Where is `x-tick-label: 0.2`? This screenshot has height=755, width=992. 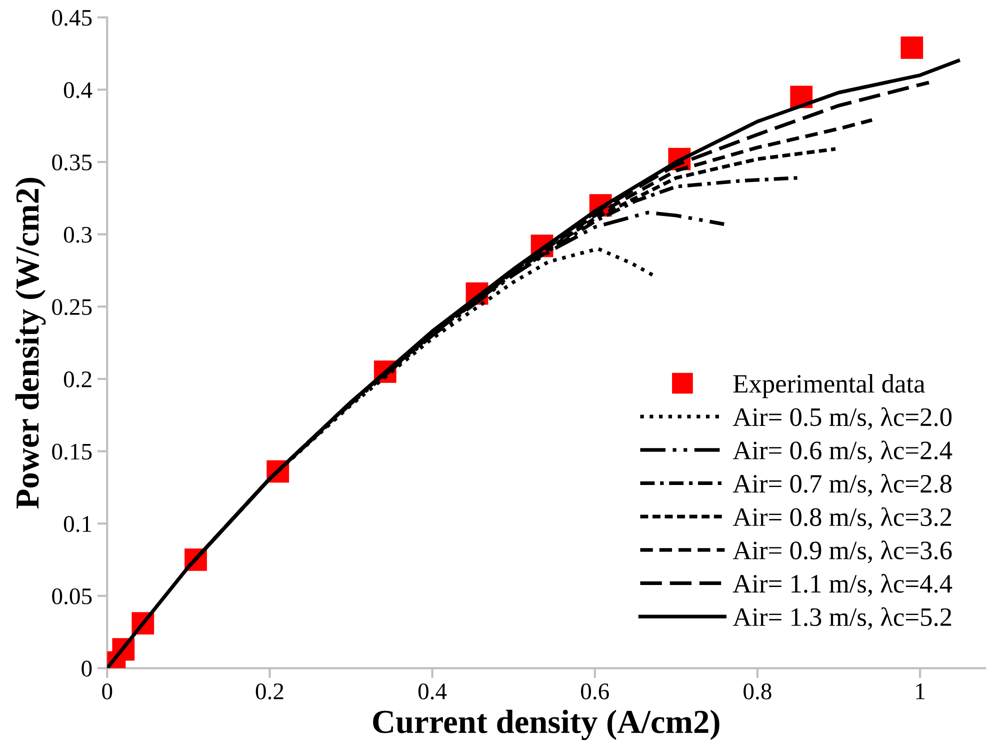
x-tick-label: 0.2 is located at coordinates (270, 691).